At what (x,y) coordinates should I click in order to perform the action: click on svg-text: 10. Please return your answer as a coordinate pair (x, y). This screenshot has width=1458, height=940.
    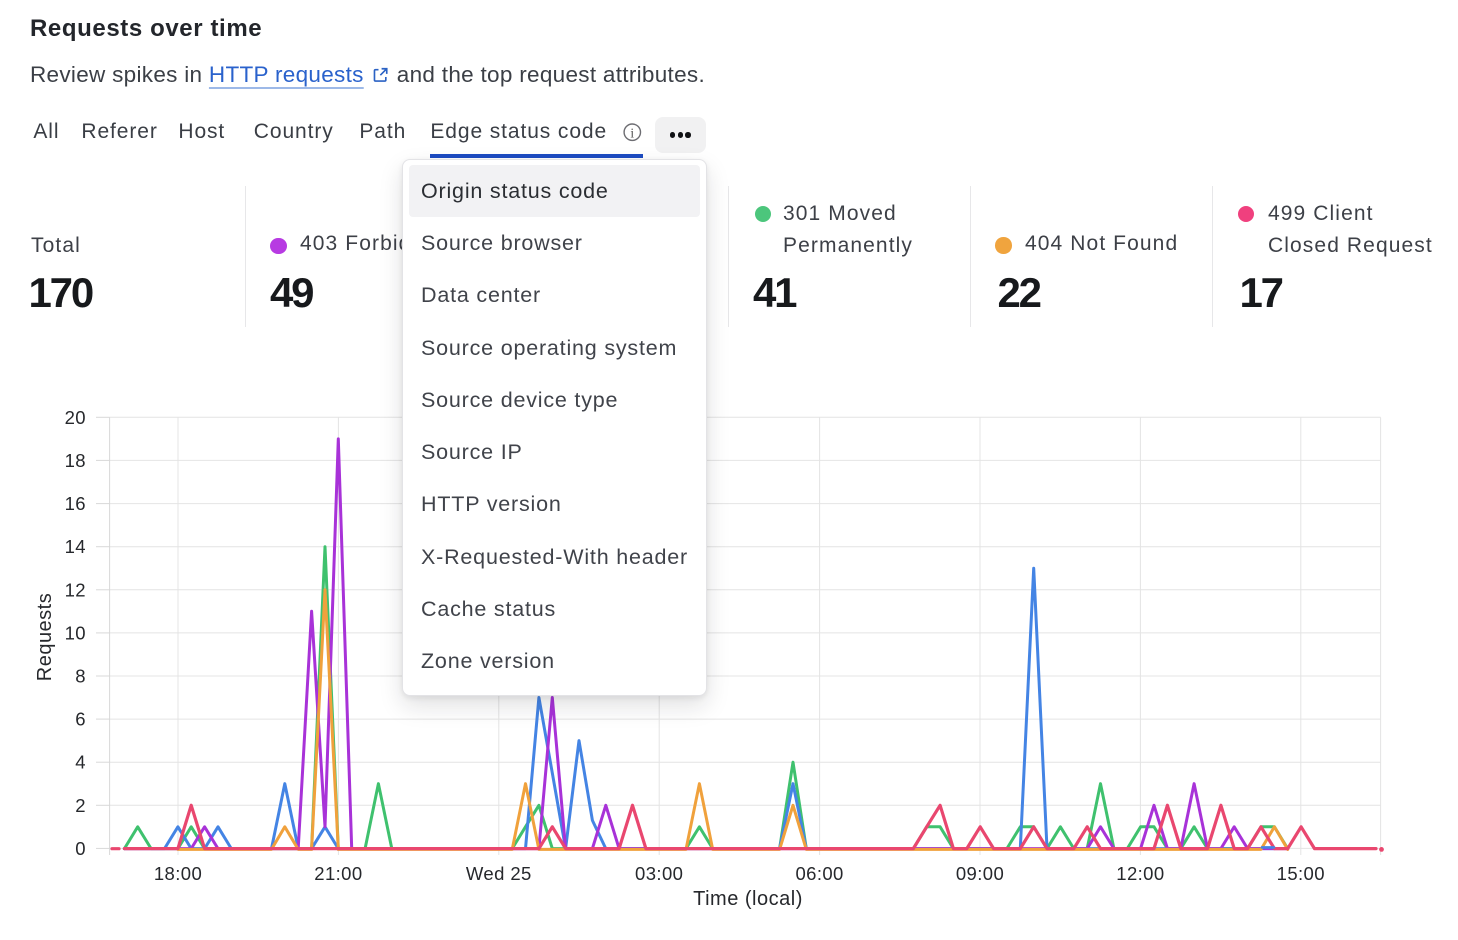
    Looking at the image, I should click on (75, 632).